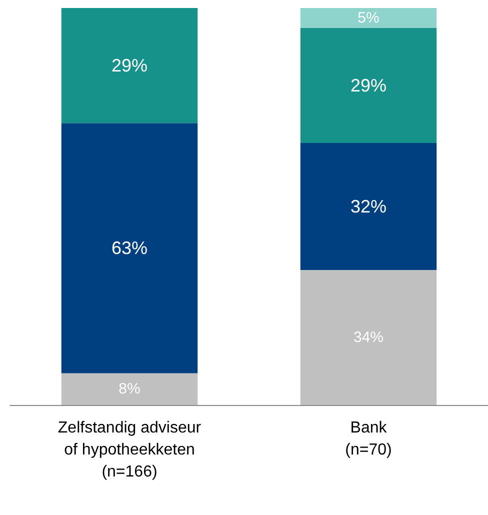 The width and height of the screenshot is (488, 515). I want to click on data-label: 34%, so click(368, 337).